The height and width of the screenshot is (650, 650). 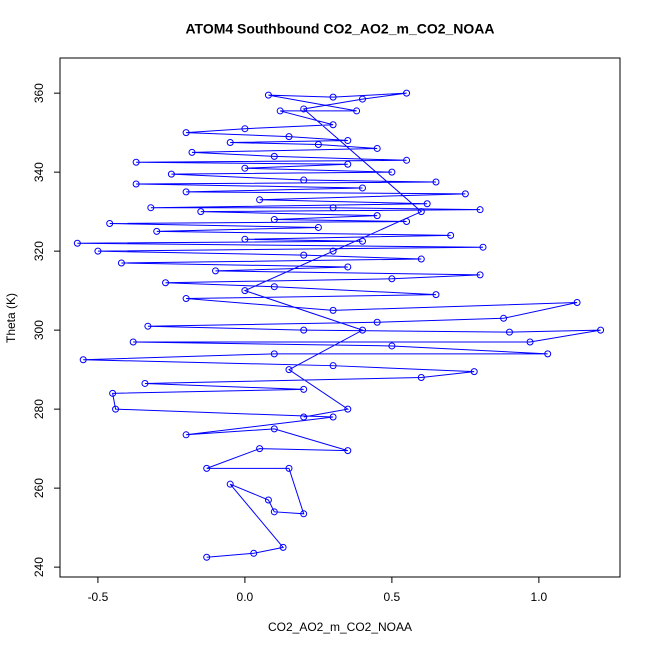 I want to click on y-tick-label: 240, so click(x=39, y=567).